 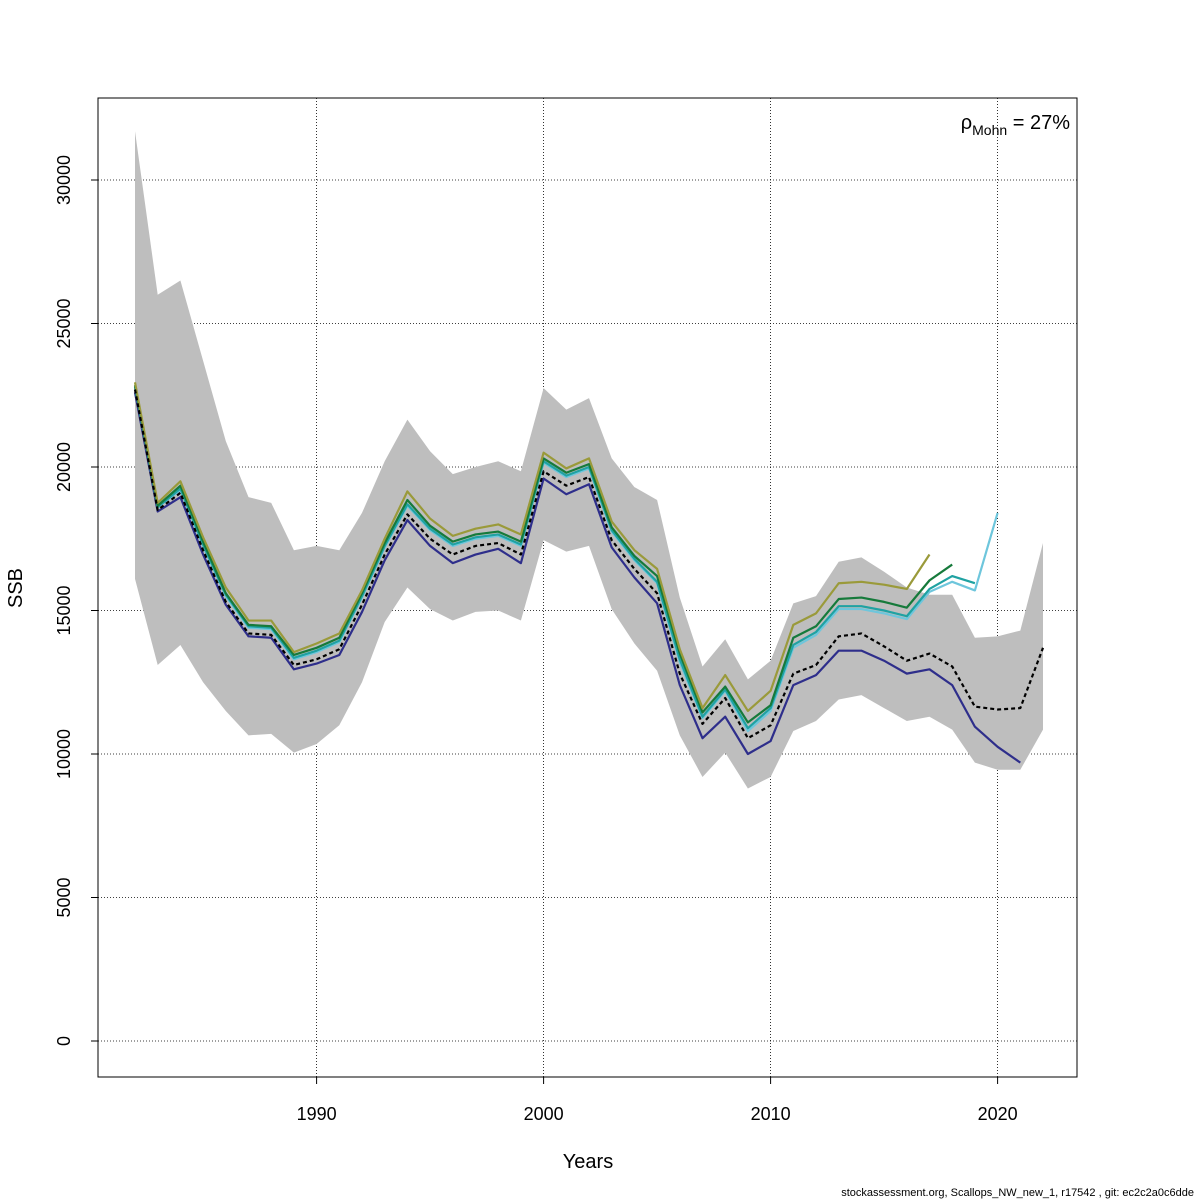 What do you see at coordinates (76, 600) in the screenshot?
I see `y-axis: 0 5000 10000 15000 20000 25000 30000` at bounding box center [76, 600].